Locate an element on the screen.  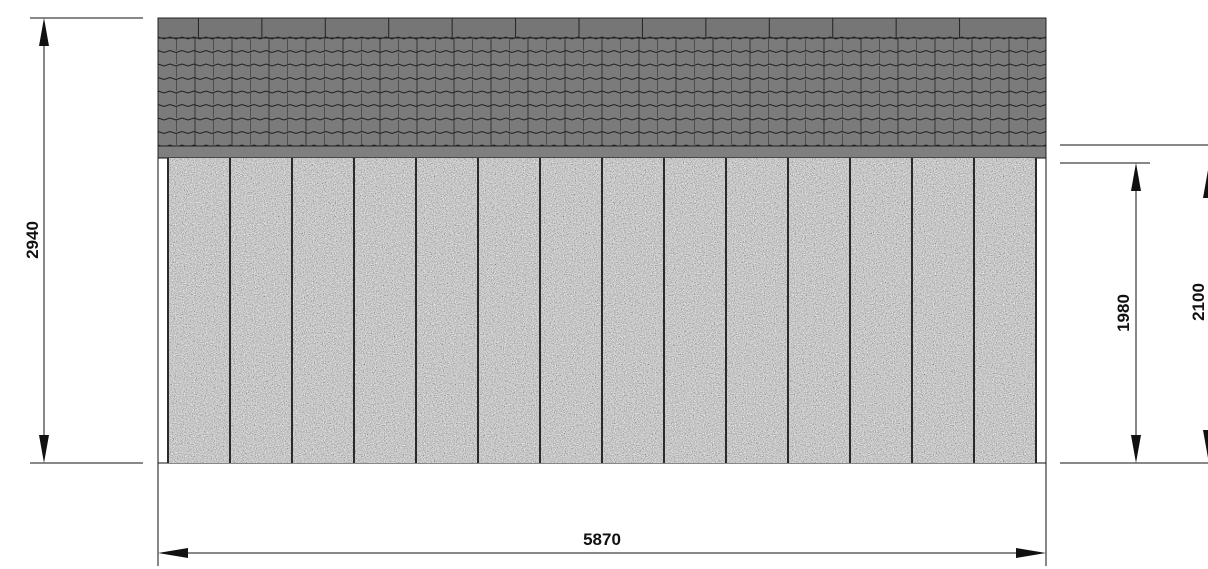
dimension-label-total-width: 5870 is located at coordinates (602, 539).